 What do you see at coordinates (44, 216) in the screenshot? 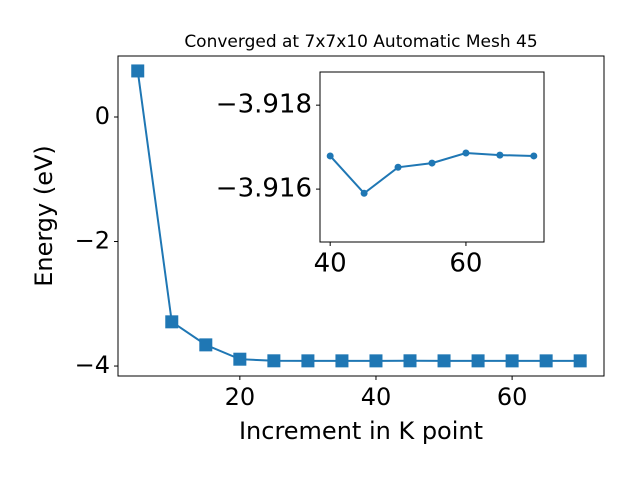
I see `y-axis-label: Energy (eV)` at bounding box center [44, 216].